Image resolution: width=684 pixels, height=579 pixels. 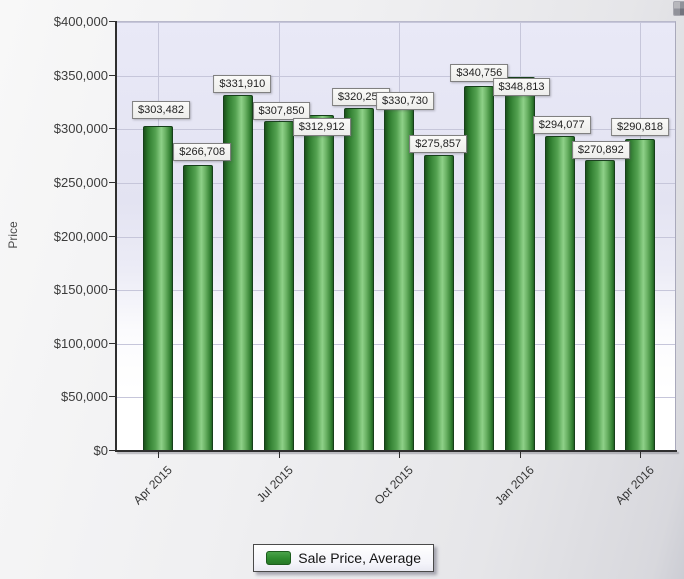 What do you see at coordinates (634, 485) in the screenshot?
I see `x-tick-label: Apr 2016` at bounding box center [634, 485].